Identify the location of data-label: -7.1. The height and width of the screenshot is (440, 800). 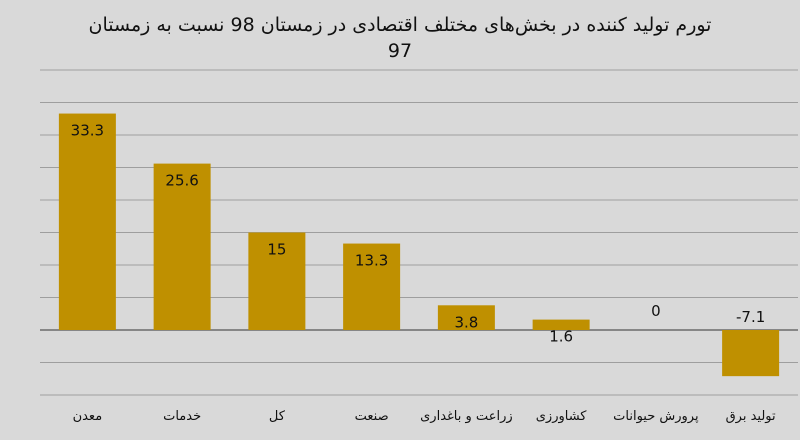
(750, 317).